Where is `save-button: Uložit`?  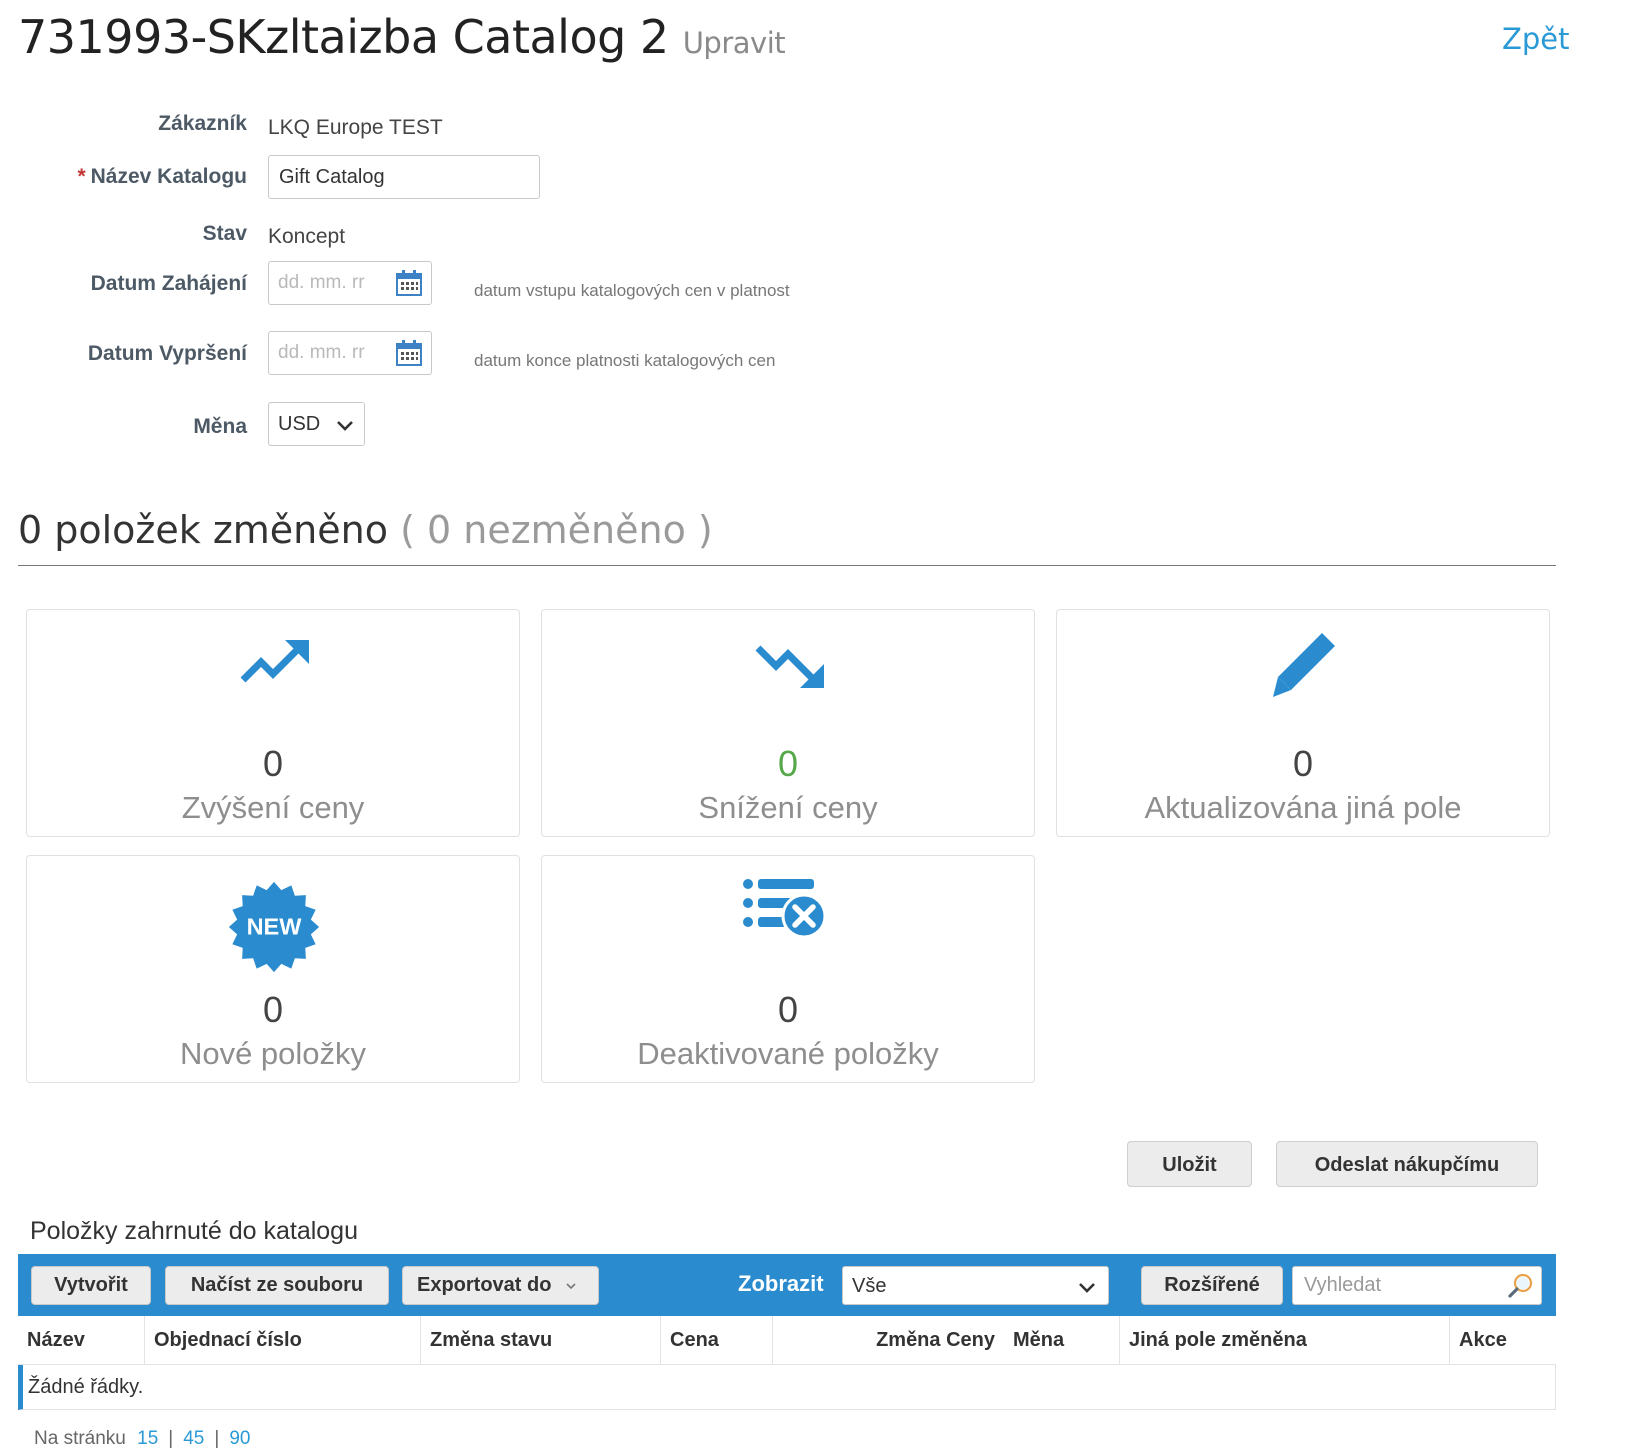 save-button: Uložit is located at coordinates (1189, 1164).